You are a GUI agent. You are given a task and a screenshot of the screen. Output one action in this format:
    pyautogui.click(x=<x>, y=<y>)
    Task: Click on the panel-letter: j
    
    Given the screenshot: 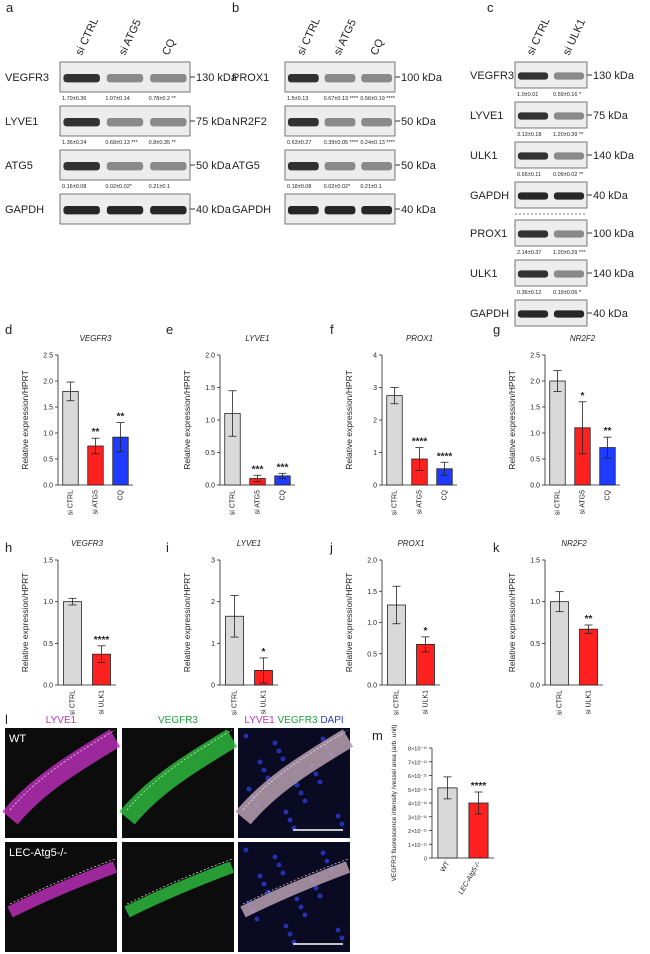 What is the action you would take?
    pyautogui.click(x=331, y=547)
    